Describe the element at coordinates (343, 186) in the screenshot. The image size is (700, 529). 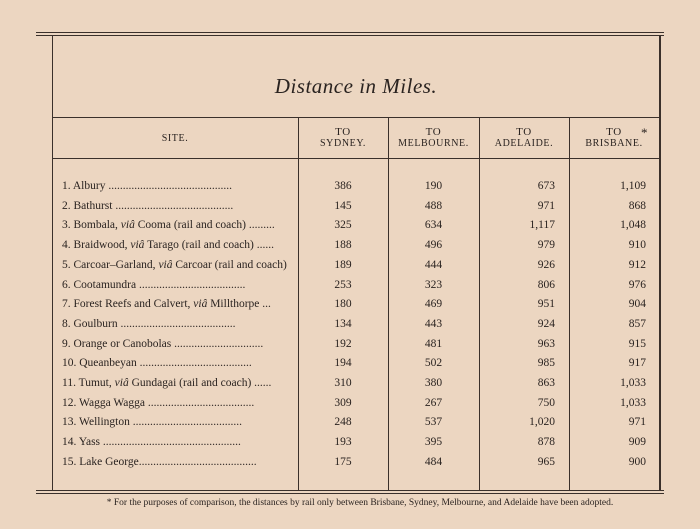
I see `cell-sydney: 386` at that location.